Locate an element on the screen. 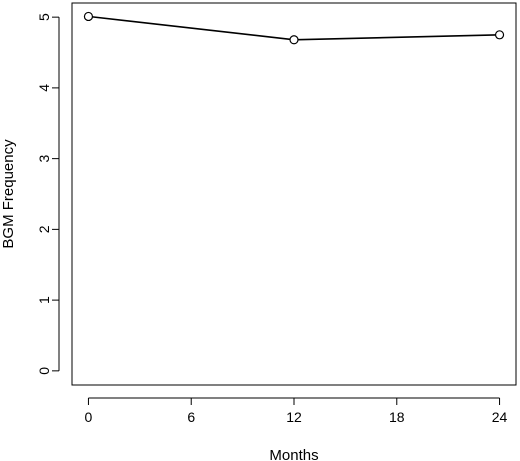 The image size is (520, 461). x-axis: 0 6 12 18 24 is located at coordinates (296, 411).